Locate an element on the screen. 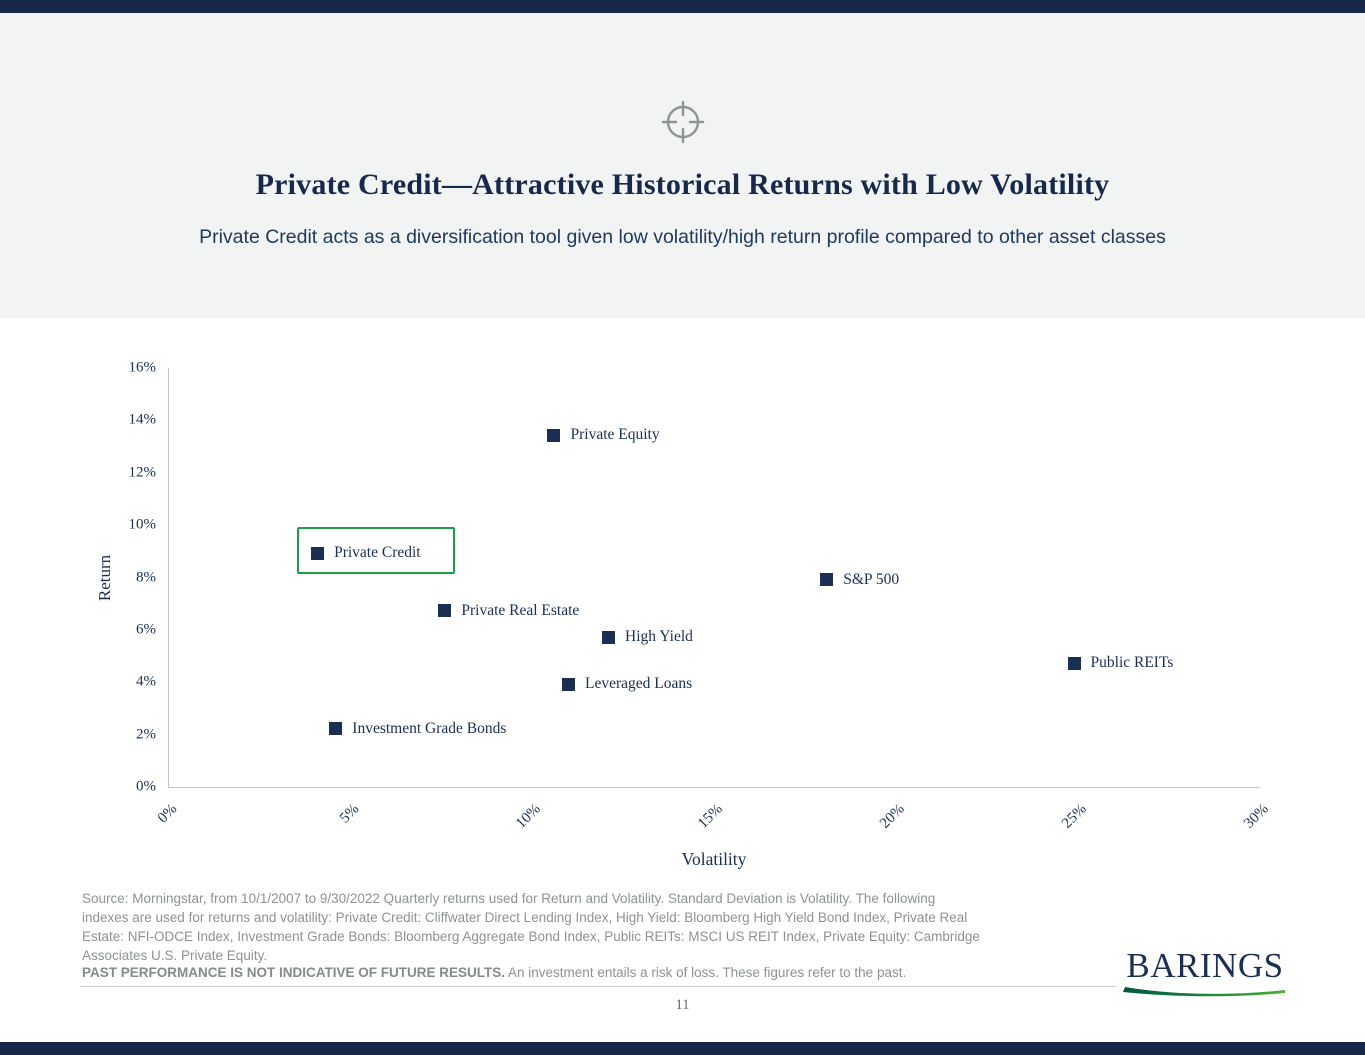 Image resolution: width=1365 pixels, height=1055 pixels. x-tick-label: 20% is located at coordinates (892, 816).